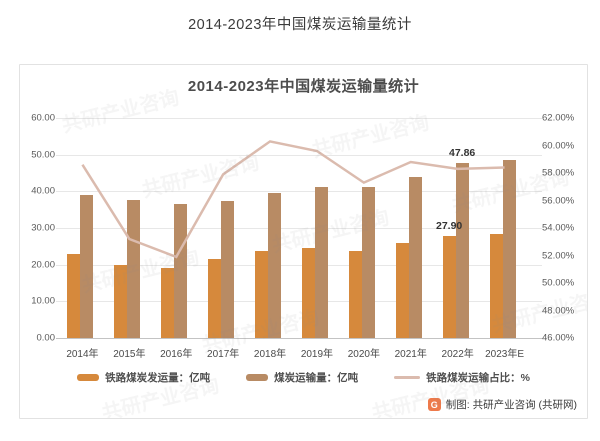 The width and height of the screenshot is (600, 441). Describe the element at coordinates (434, 404) in the screenshot. I see `brand-logo-icon: G` at that location.